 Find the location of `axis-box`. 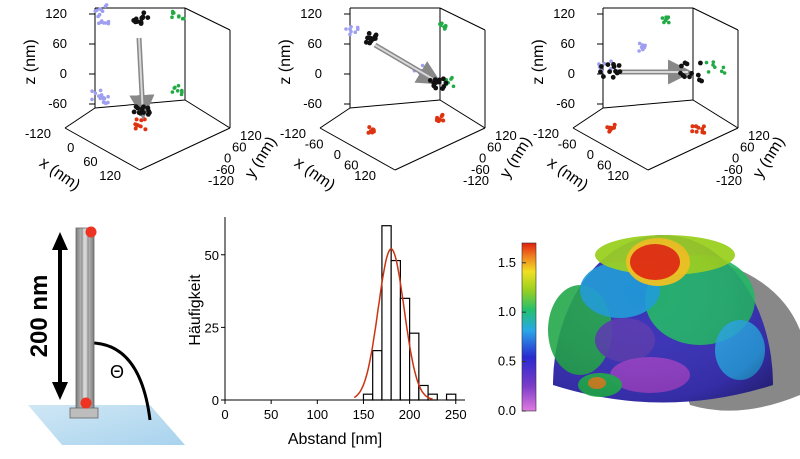

axis-box is located at coordinates (402, 89).